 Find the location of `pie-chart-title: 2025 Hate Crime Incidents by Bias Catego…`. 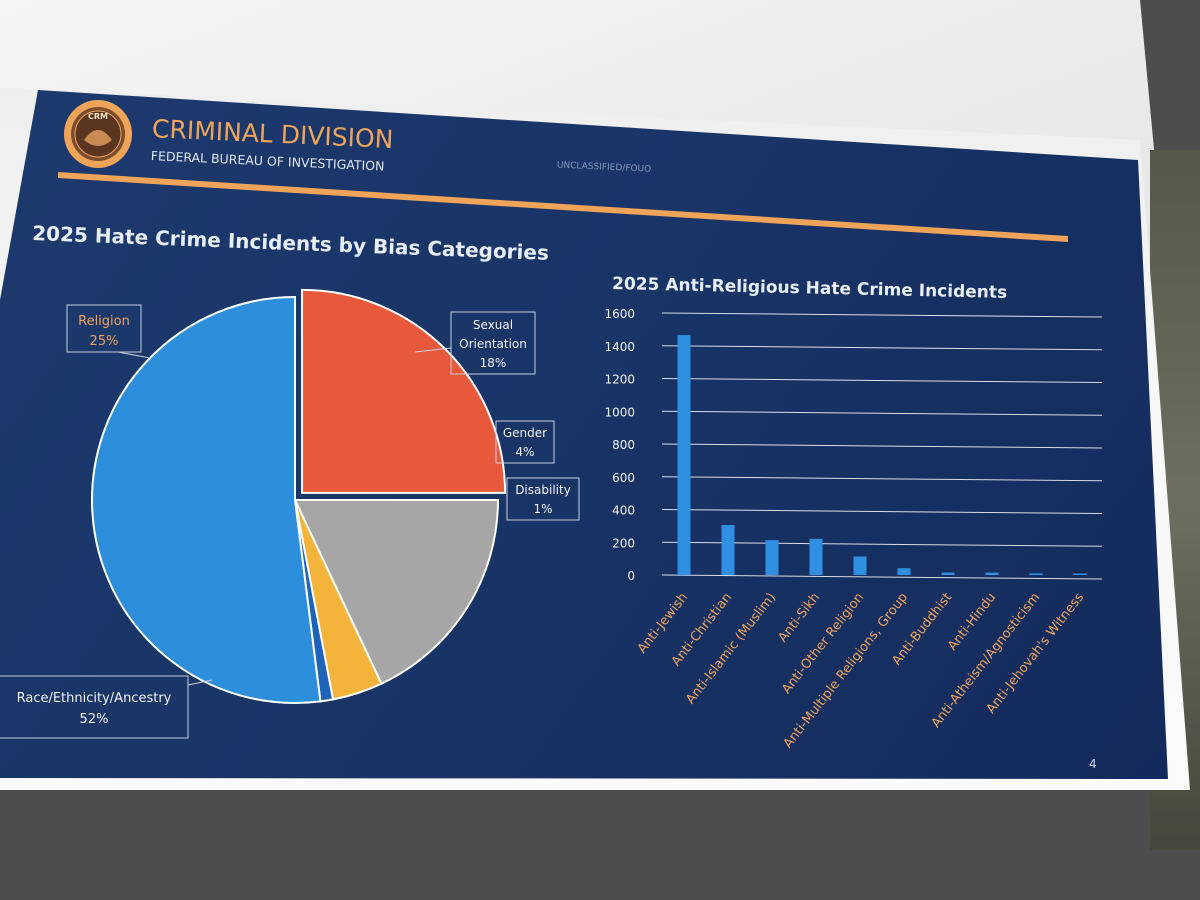

pie-chart-title: 2025 Hate Crime Incidents by Bias Catego… is located at coordinates (291, 243).